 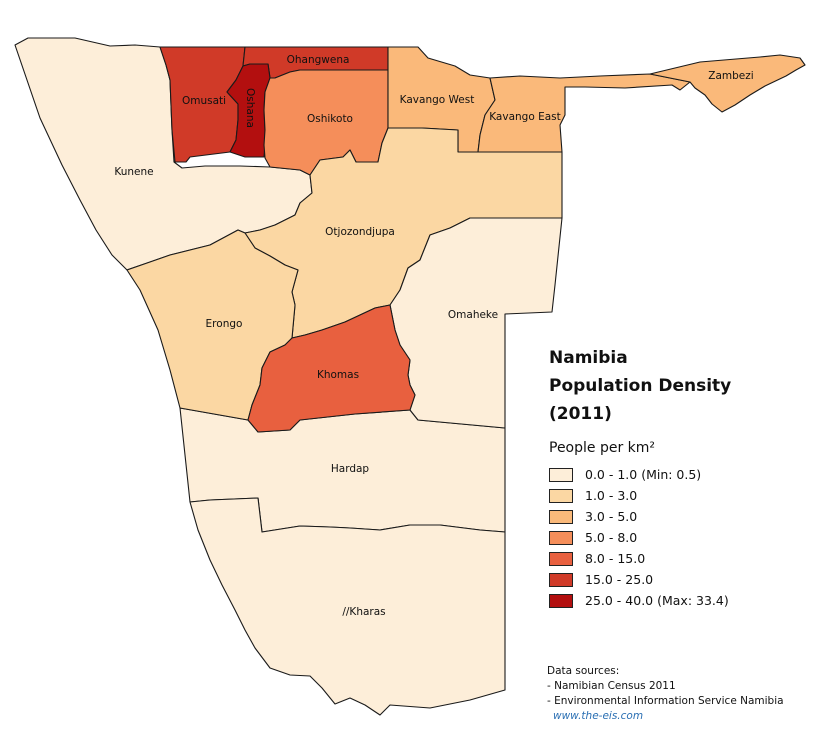 I want to click on legend-label: 25.0 - 40.0 (Max: 33.4), so click(x=657, y=600).